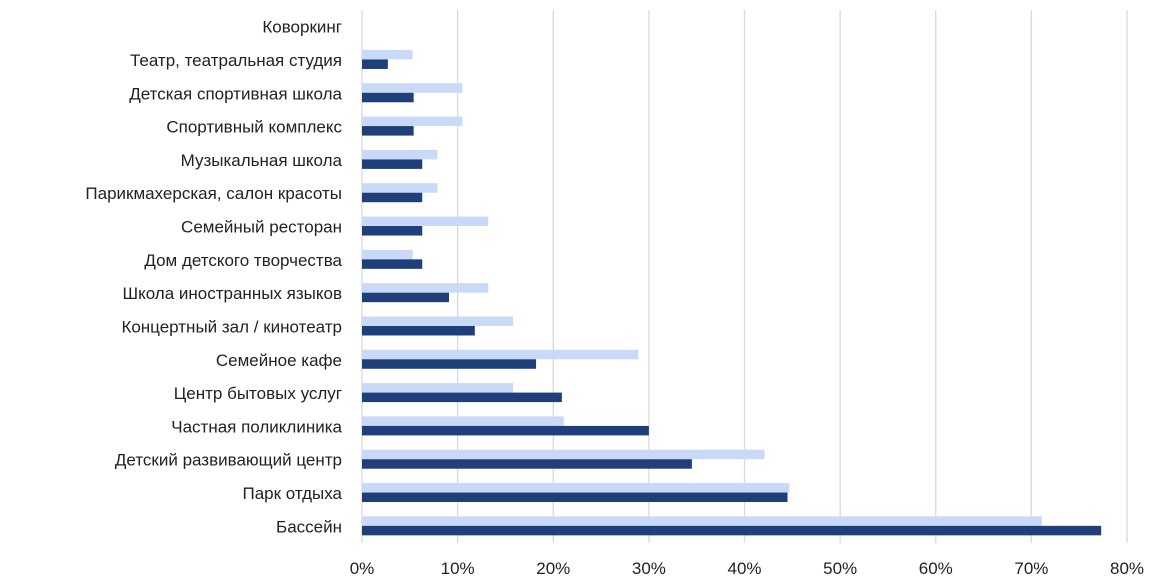 The width and height of the screenshot is (1149, 584). Describe the element at coordinates (258, 393) in the screenshot. I see `category-label: Центр бытовых услуг` at that location.